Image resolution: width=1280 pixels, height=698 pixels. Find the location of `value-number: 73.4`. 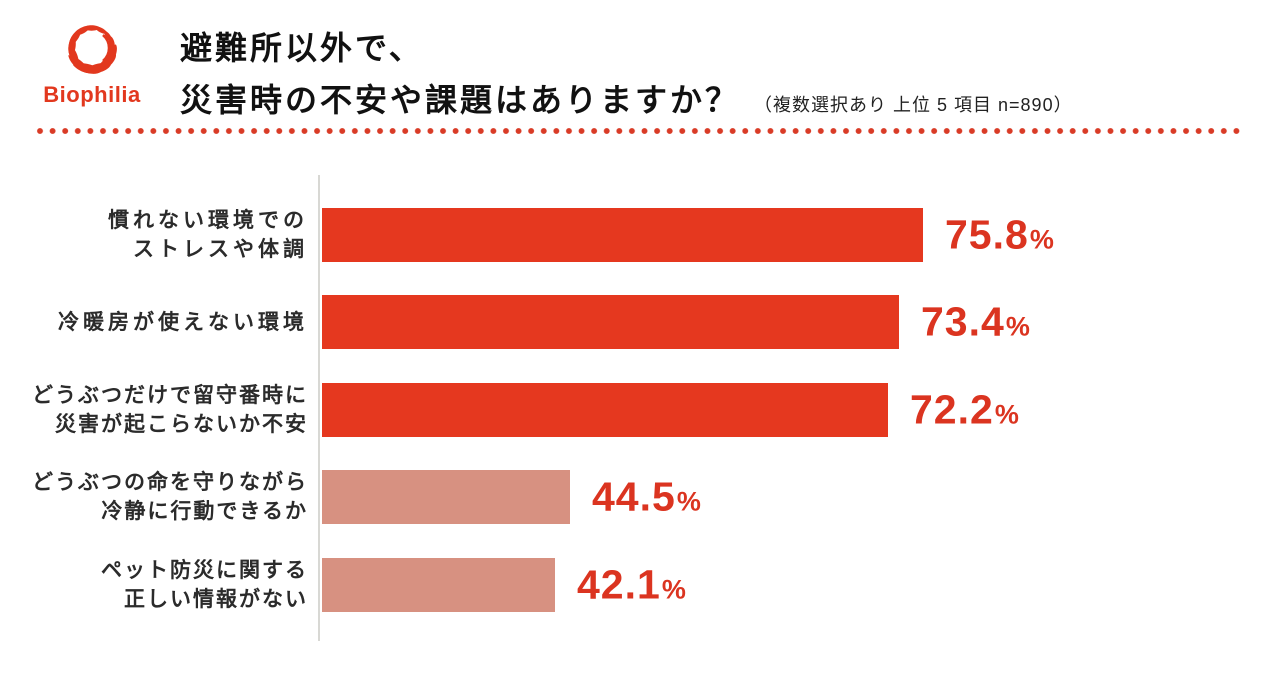

value-number: 73.4 is located at coordinates (963, 321).